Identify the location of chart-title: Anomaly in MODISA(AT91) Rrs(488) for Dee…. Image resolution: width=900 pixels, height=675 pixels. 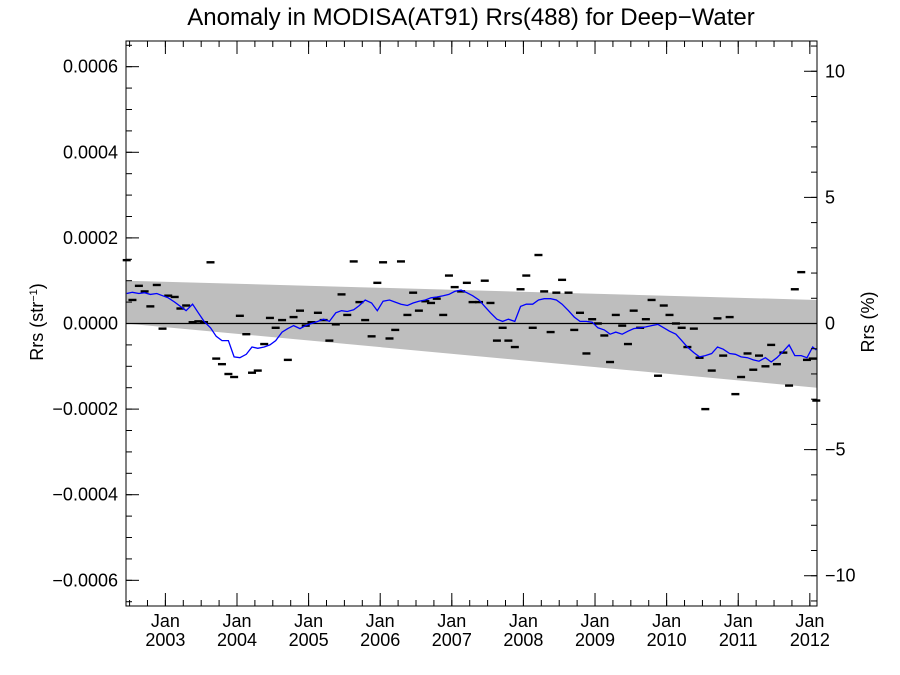
(471, 17).